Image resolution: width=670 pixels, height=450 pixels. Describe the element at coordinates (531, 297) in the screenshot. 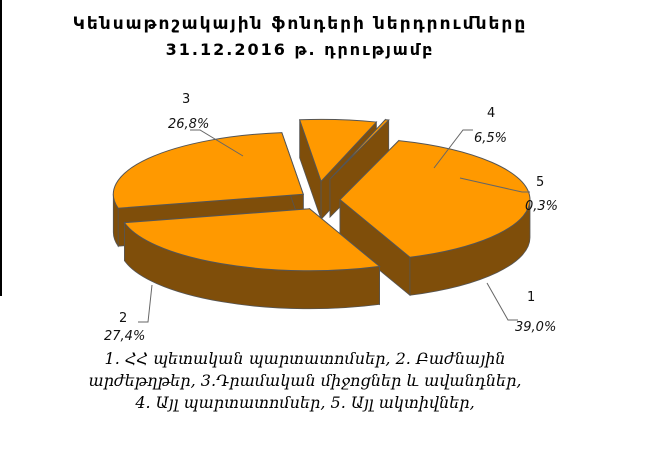

I see `slice-label: 1` at that location.